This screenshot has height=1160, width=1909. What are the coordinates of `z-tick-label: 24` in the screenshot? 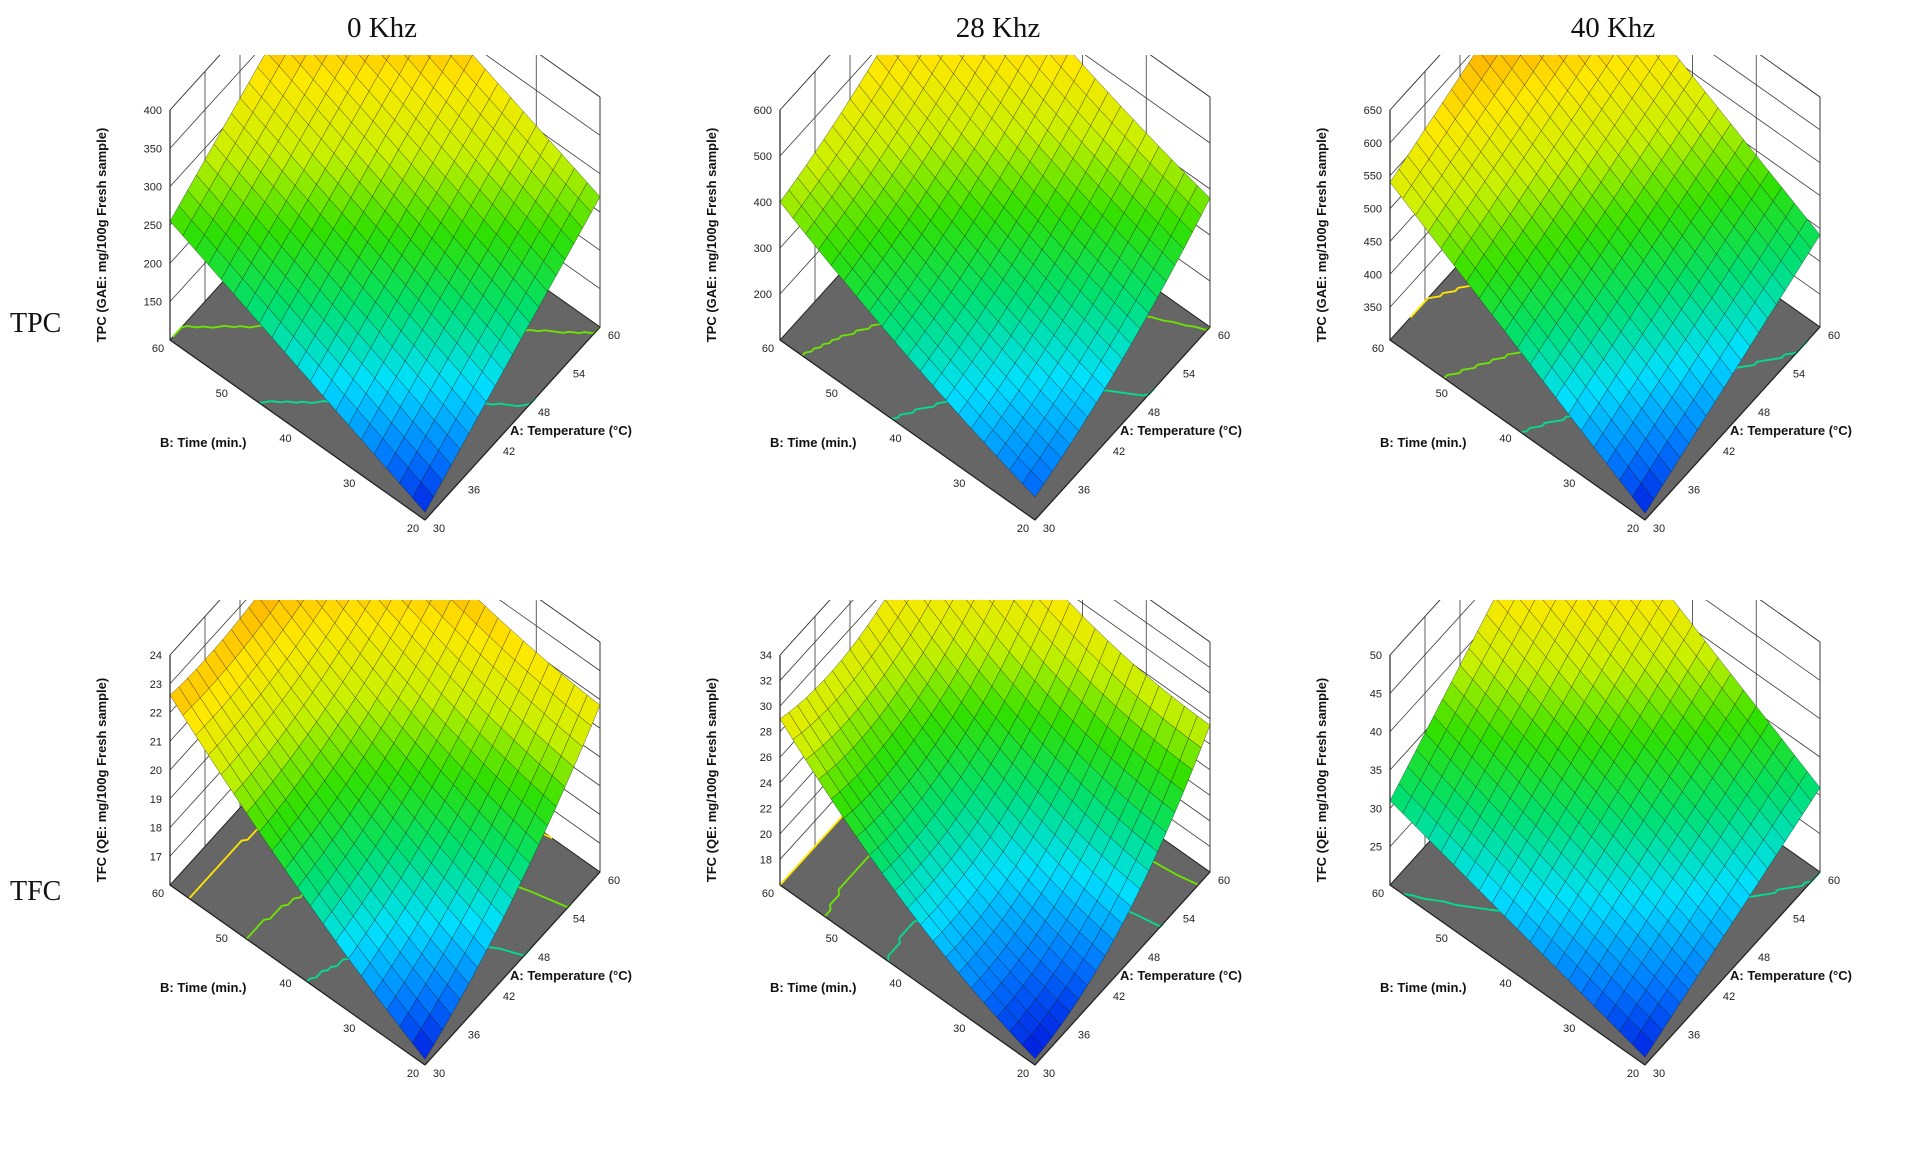 It's located at (766, 784).